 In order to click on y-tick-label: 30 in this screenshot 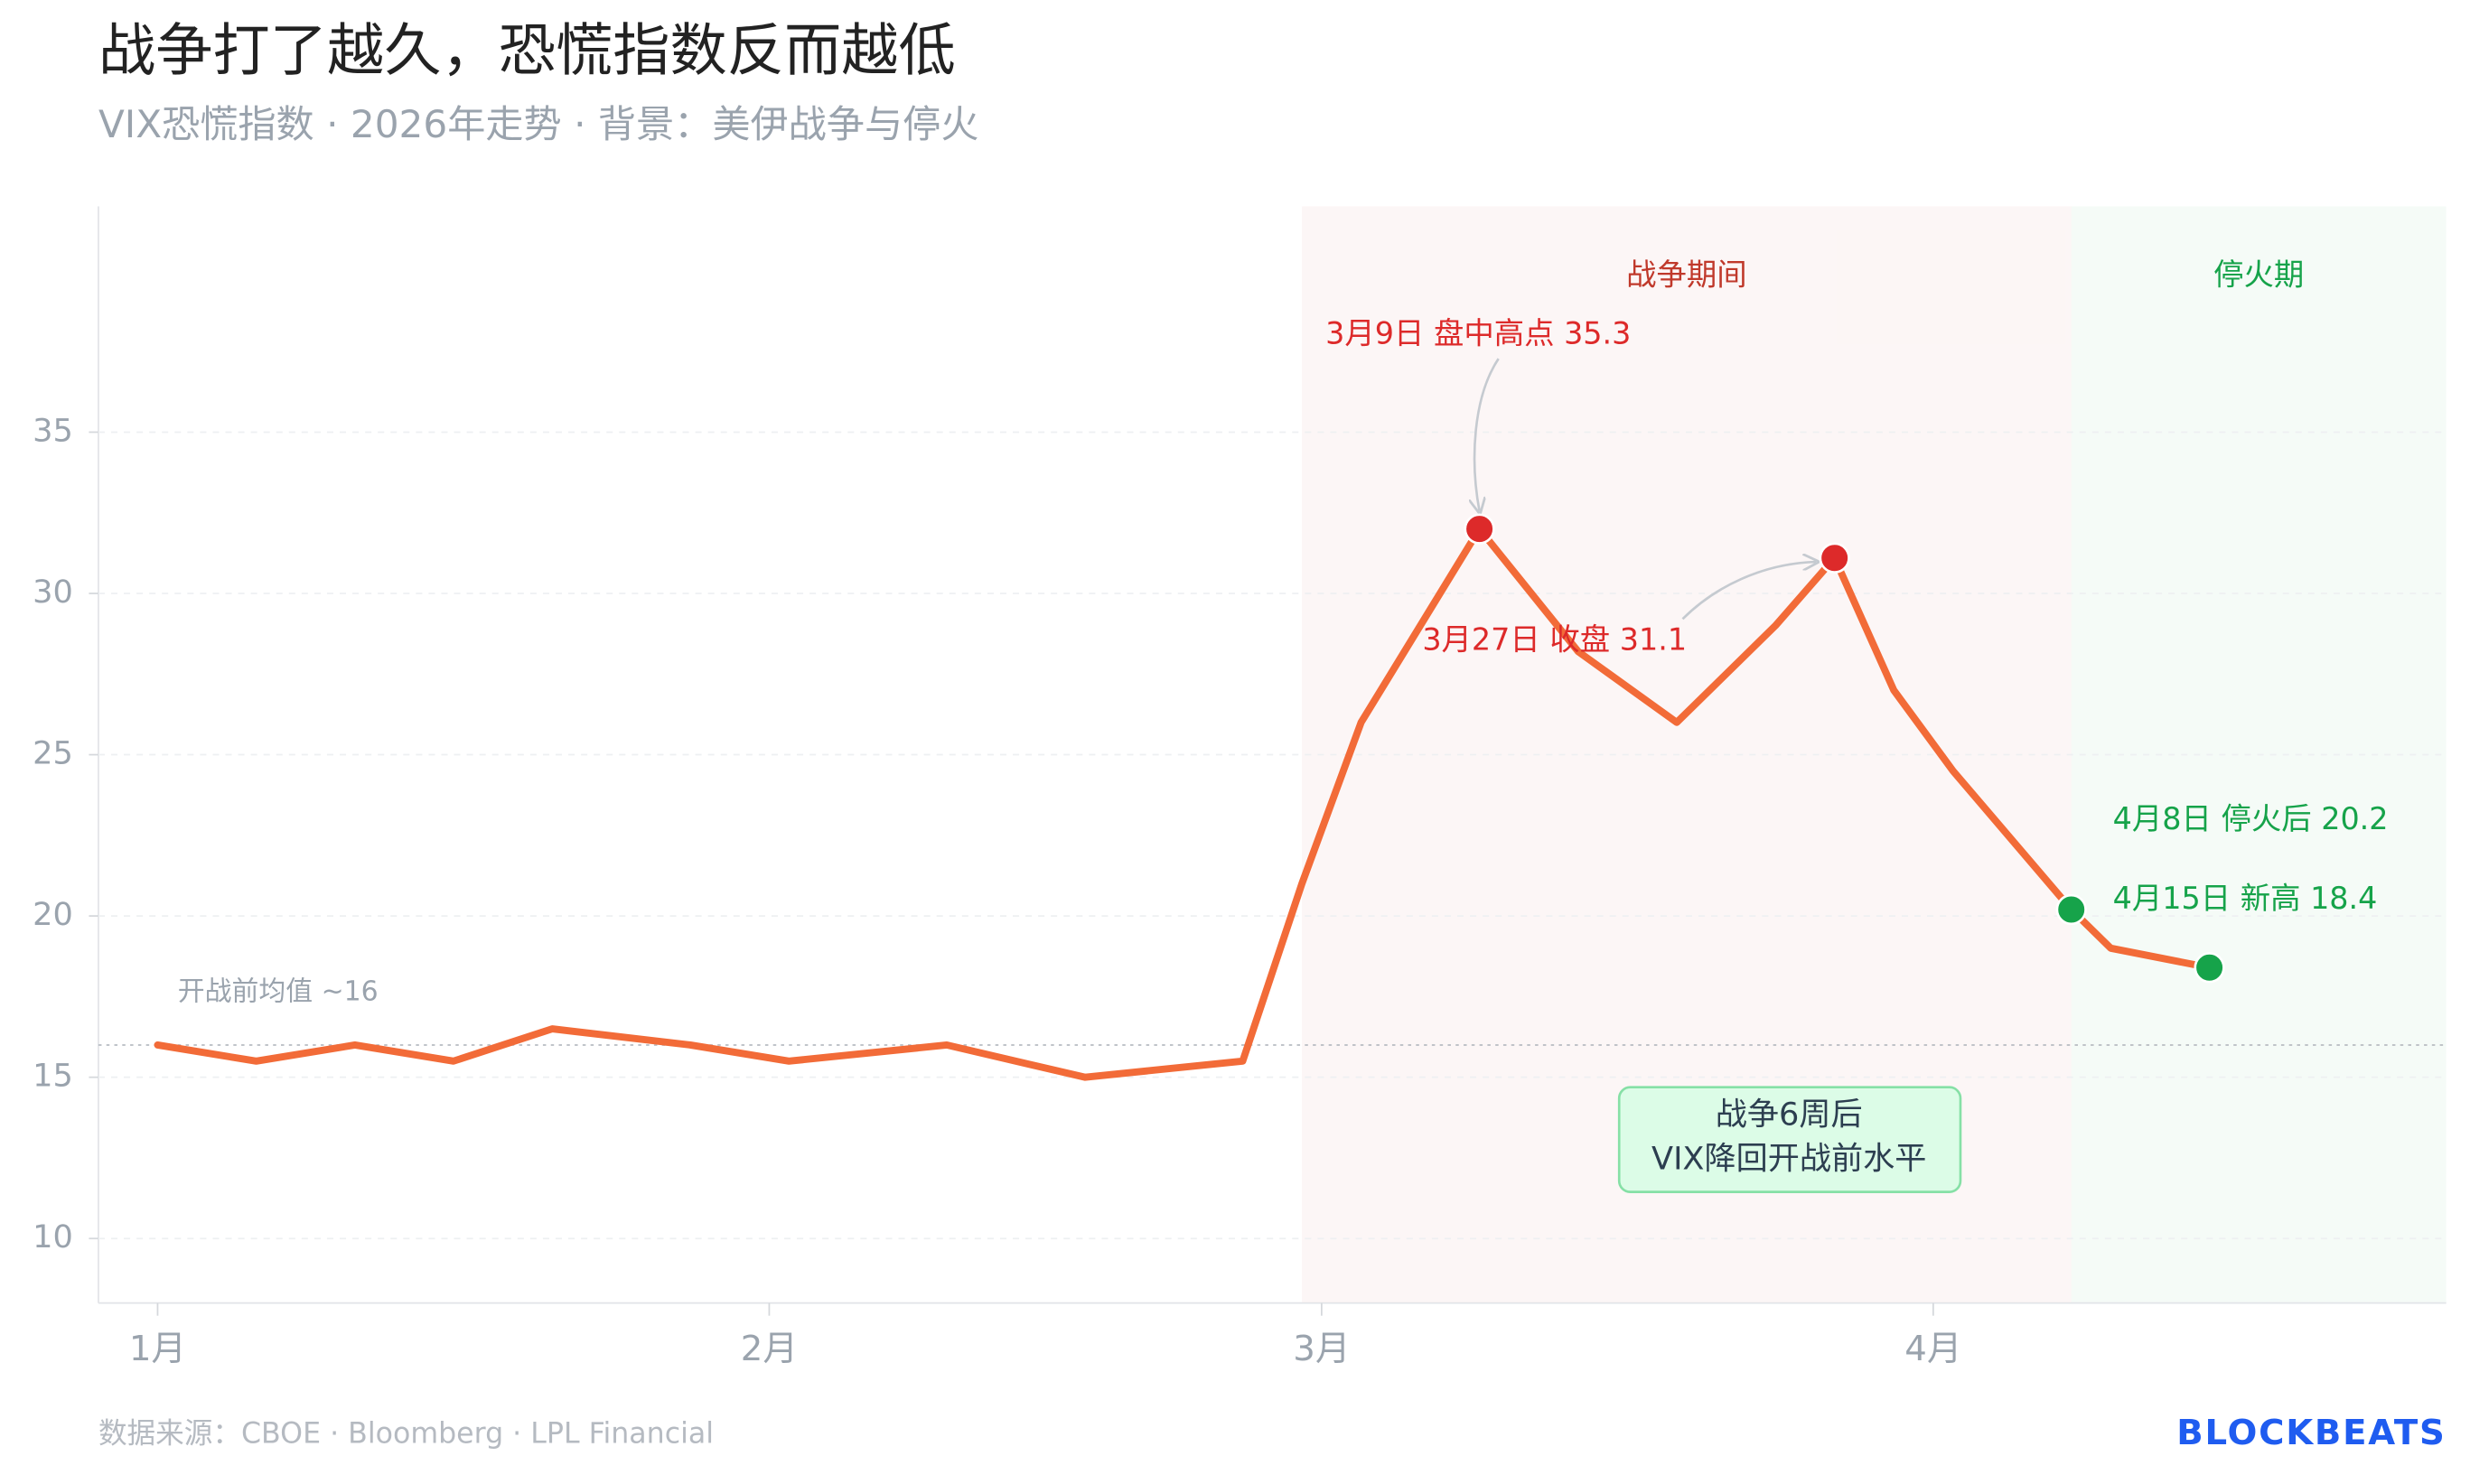, I will do `click(53, 592)`.